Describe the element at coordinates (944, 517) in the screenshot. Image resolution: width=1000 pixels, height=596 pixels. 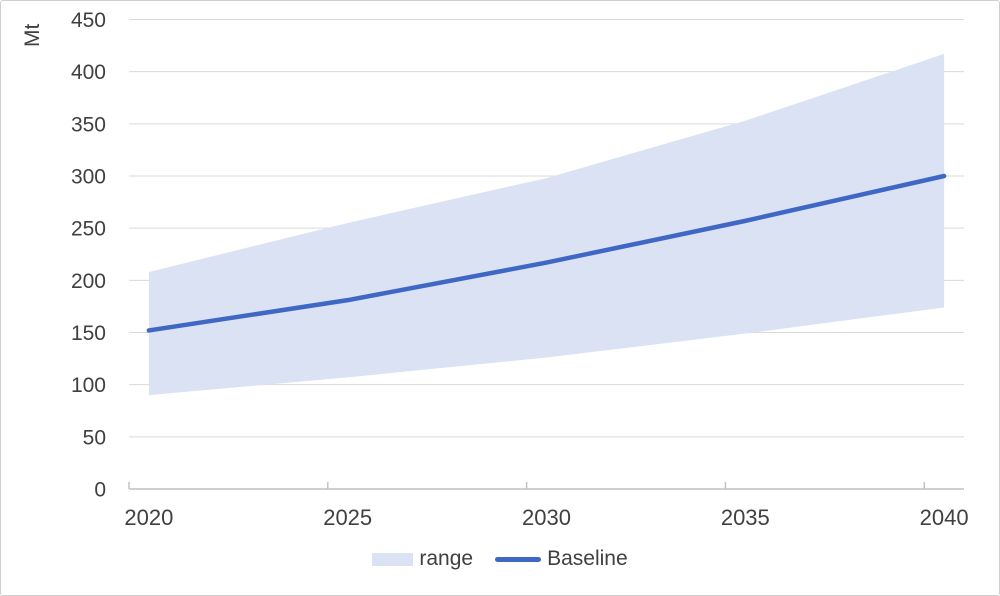
I see `x-tick-label: 2040` at that location.